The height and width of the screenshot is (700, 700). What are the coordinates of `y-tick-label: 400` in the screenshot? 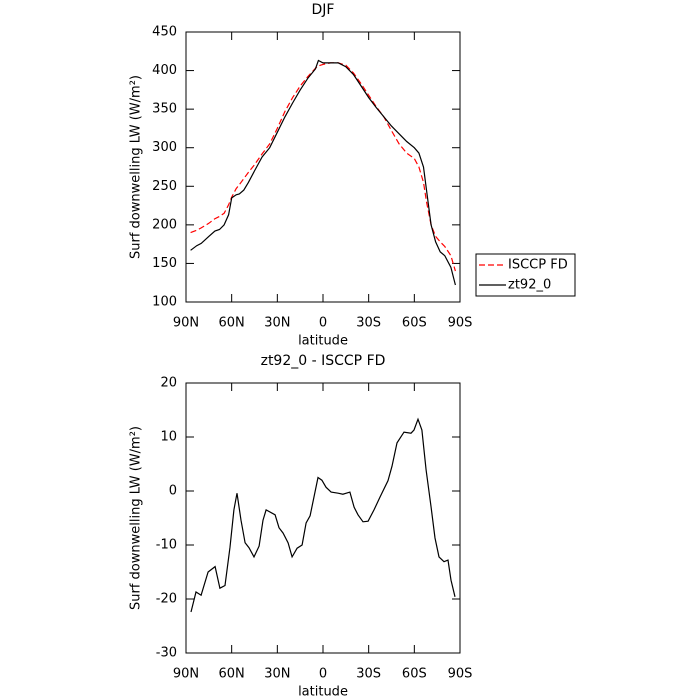 It's located at (164, 70).